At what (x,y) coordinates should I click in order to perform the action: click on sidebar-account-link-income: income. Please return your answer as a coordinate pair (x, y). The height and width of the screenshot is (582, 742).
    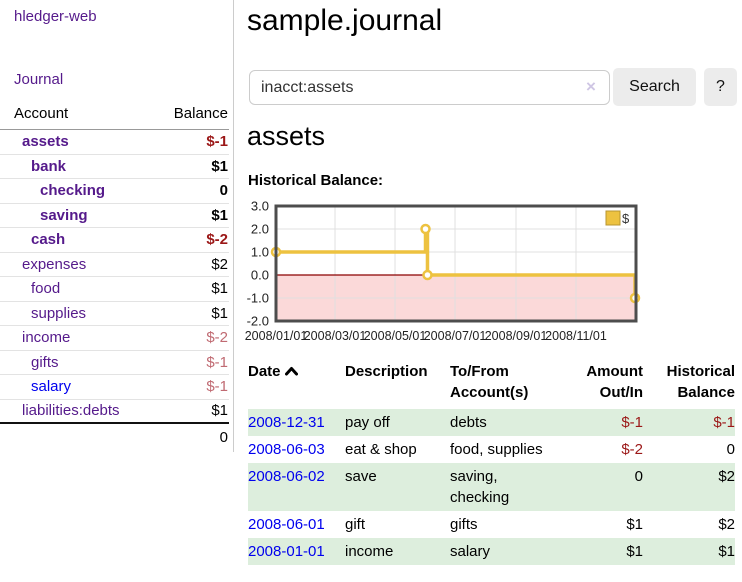
    Looking at the image, I should click on (46, 338).